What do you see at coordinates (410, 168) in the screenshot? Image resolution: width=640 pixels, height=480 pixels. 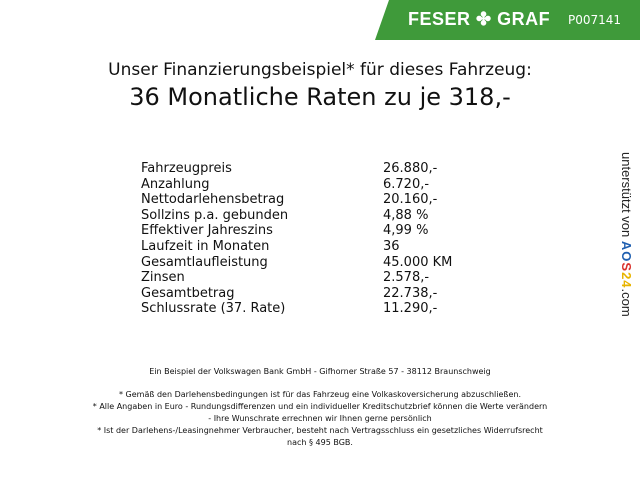 I see `row-value: 26.880,-` at bounding box center [410, 168].